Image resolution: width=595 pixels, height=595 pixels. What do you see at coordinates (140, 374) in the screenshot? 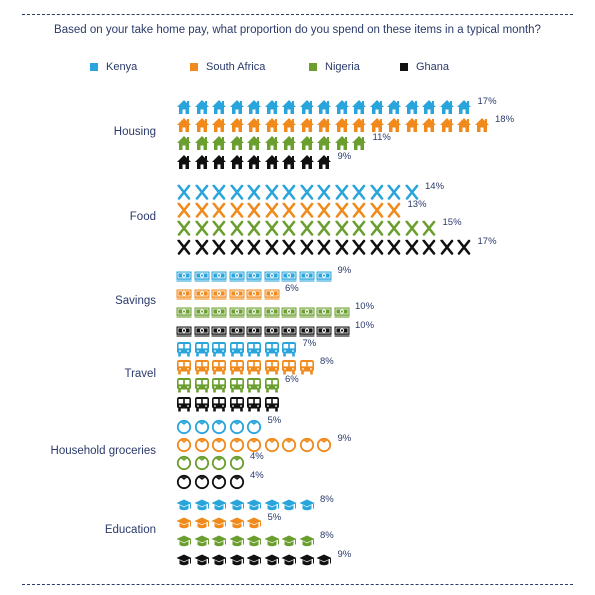
I see `category-label: Travel` at bounding box center [140, 374].